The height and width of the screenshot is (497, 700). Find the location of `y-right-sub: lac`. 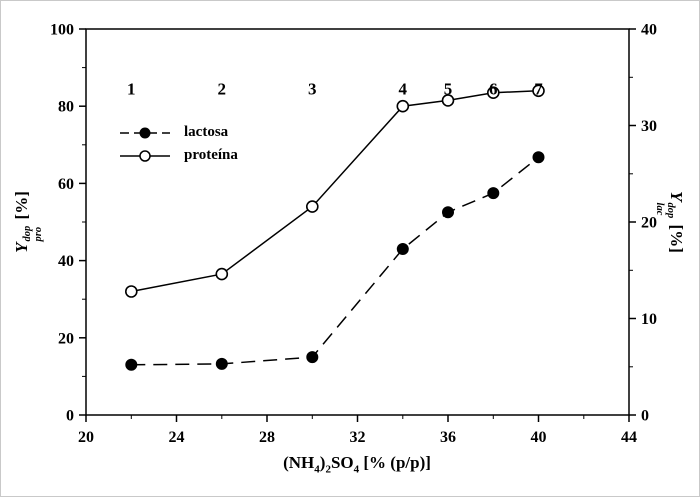

y-right-sub: lac is located at coordinates (659, 209).